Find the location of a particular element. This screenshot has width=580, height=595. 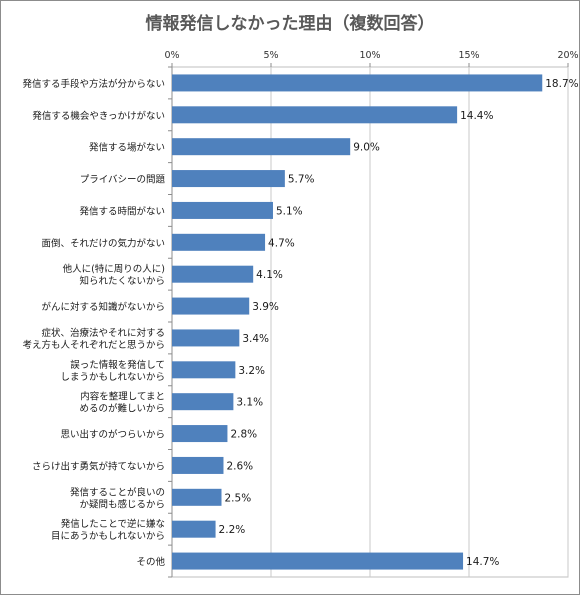

data-label: 5.1% is located at coordinates (289, 211).